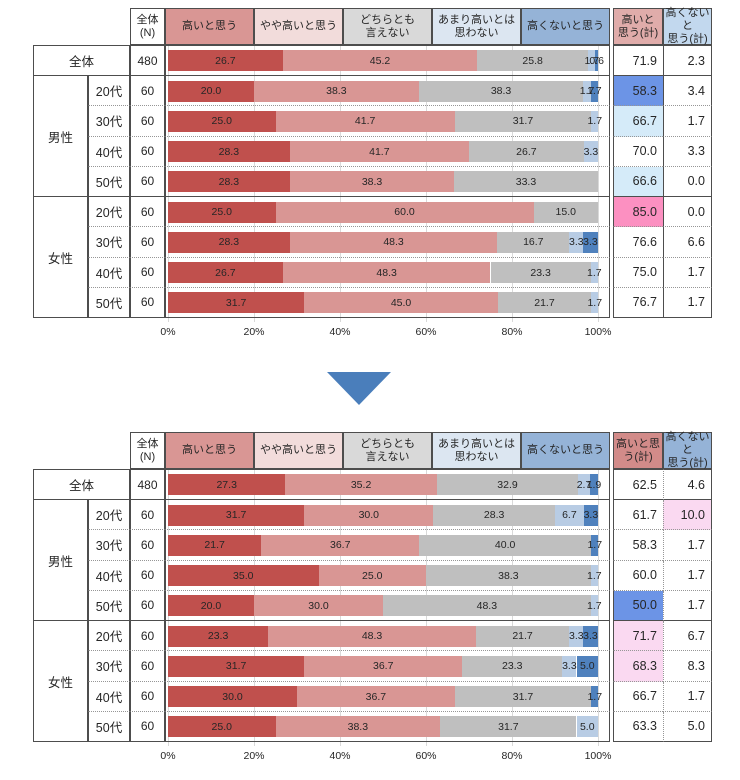 The width and height of the screenshot is (740, 780). What do you see at coordinates (638, 181) in the screenshot?
I see `summary-high-value: 66.6` at bounding box center [638, 181].